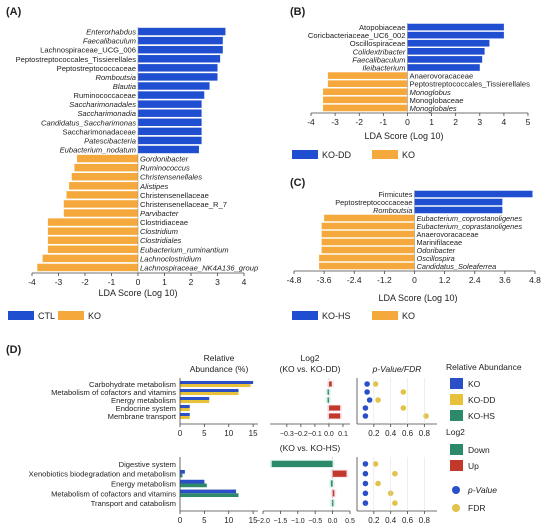 The image size is (550, 523). Describe the element at coordinates (115, 77) in the screenshot. I see `lda-bar-label: Romboutsia` at that location.